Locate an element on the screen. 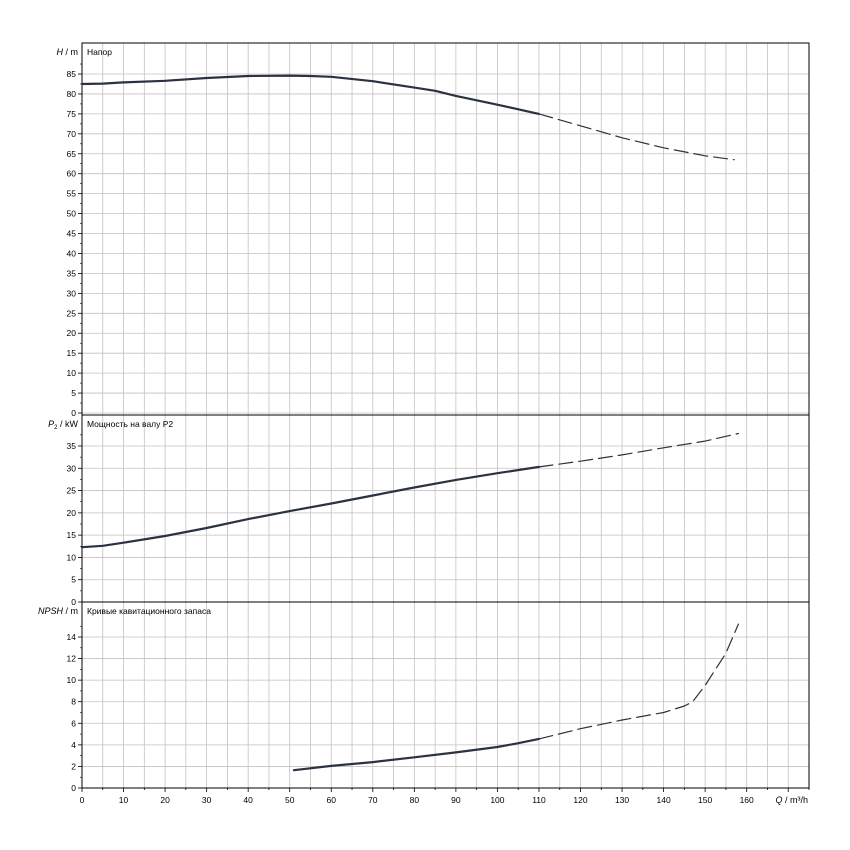 This screenshot has width=850, height=850. x-axis-label: Q / m³/h is located at coordinates (791, 800).